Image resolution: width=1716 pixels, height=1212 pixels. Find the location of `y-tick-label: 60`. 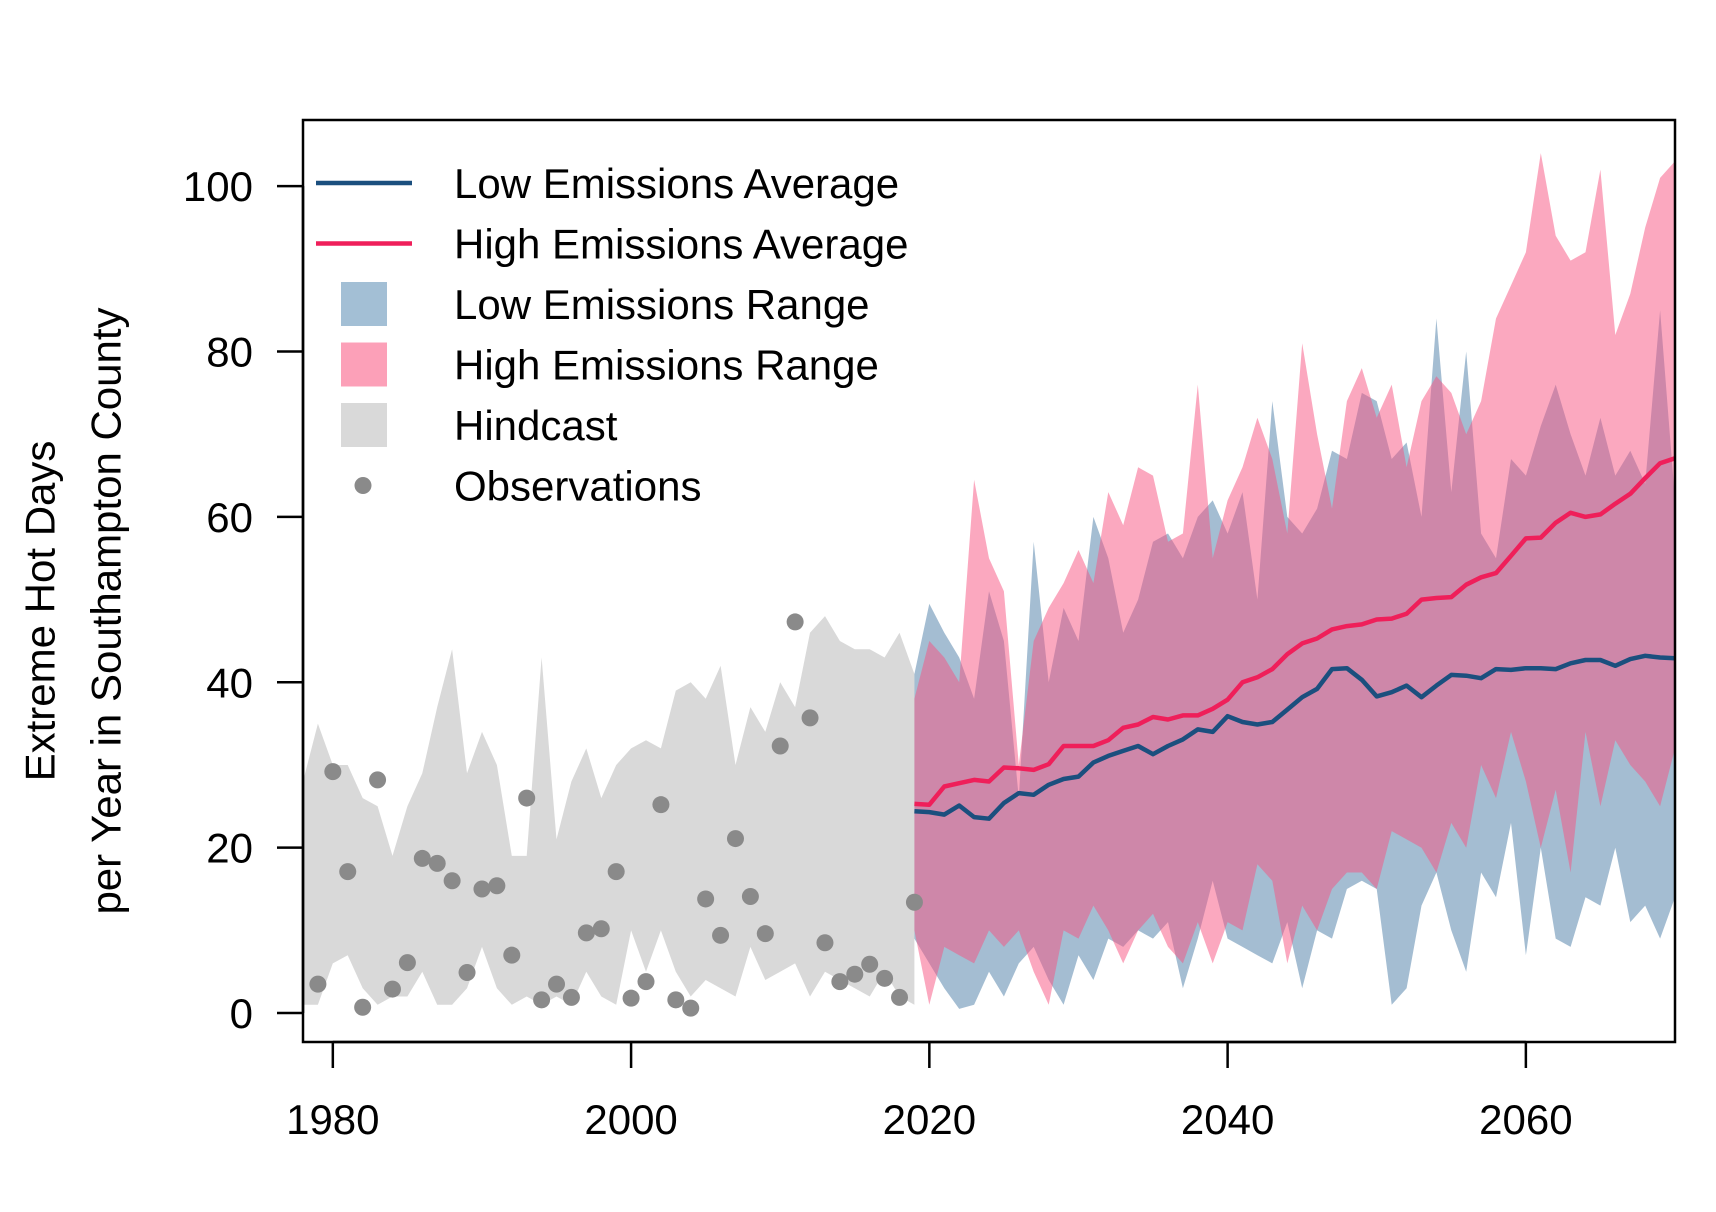

y-tick-label: 60 is located at coordinates (229, 517).